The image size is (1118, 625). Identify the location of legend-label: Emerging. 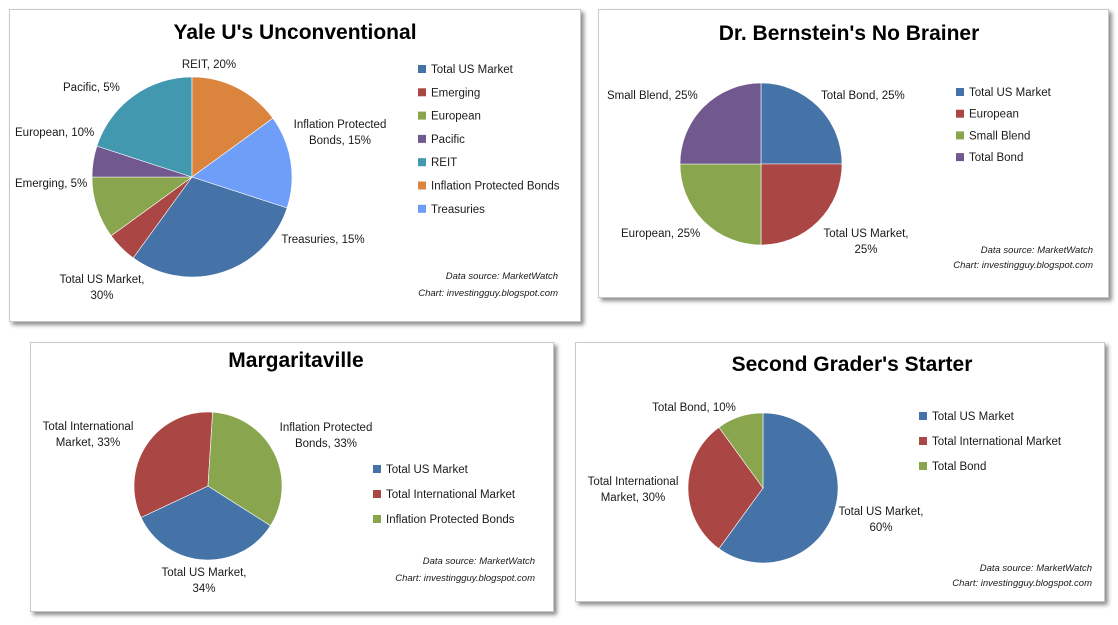
(455, 93).